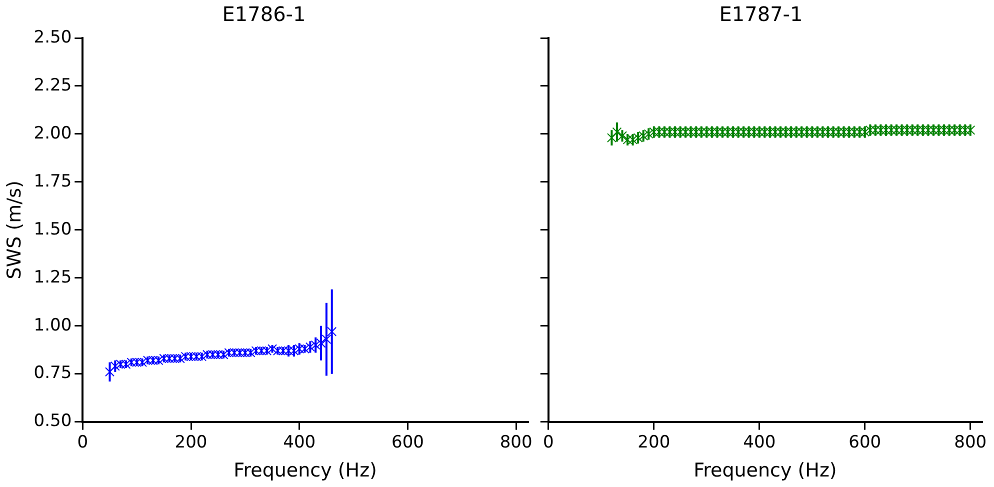  What do you see at coordinates (53, 277) in the screenshot?
I see `y-tick-label: 1.25` at bounding box center [53, 277].